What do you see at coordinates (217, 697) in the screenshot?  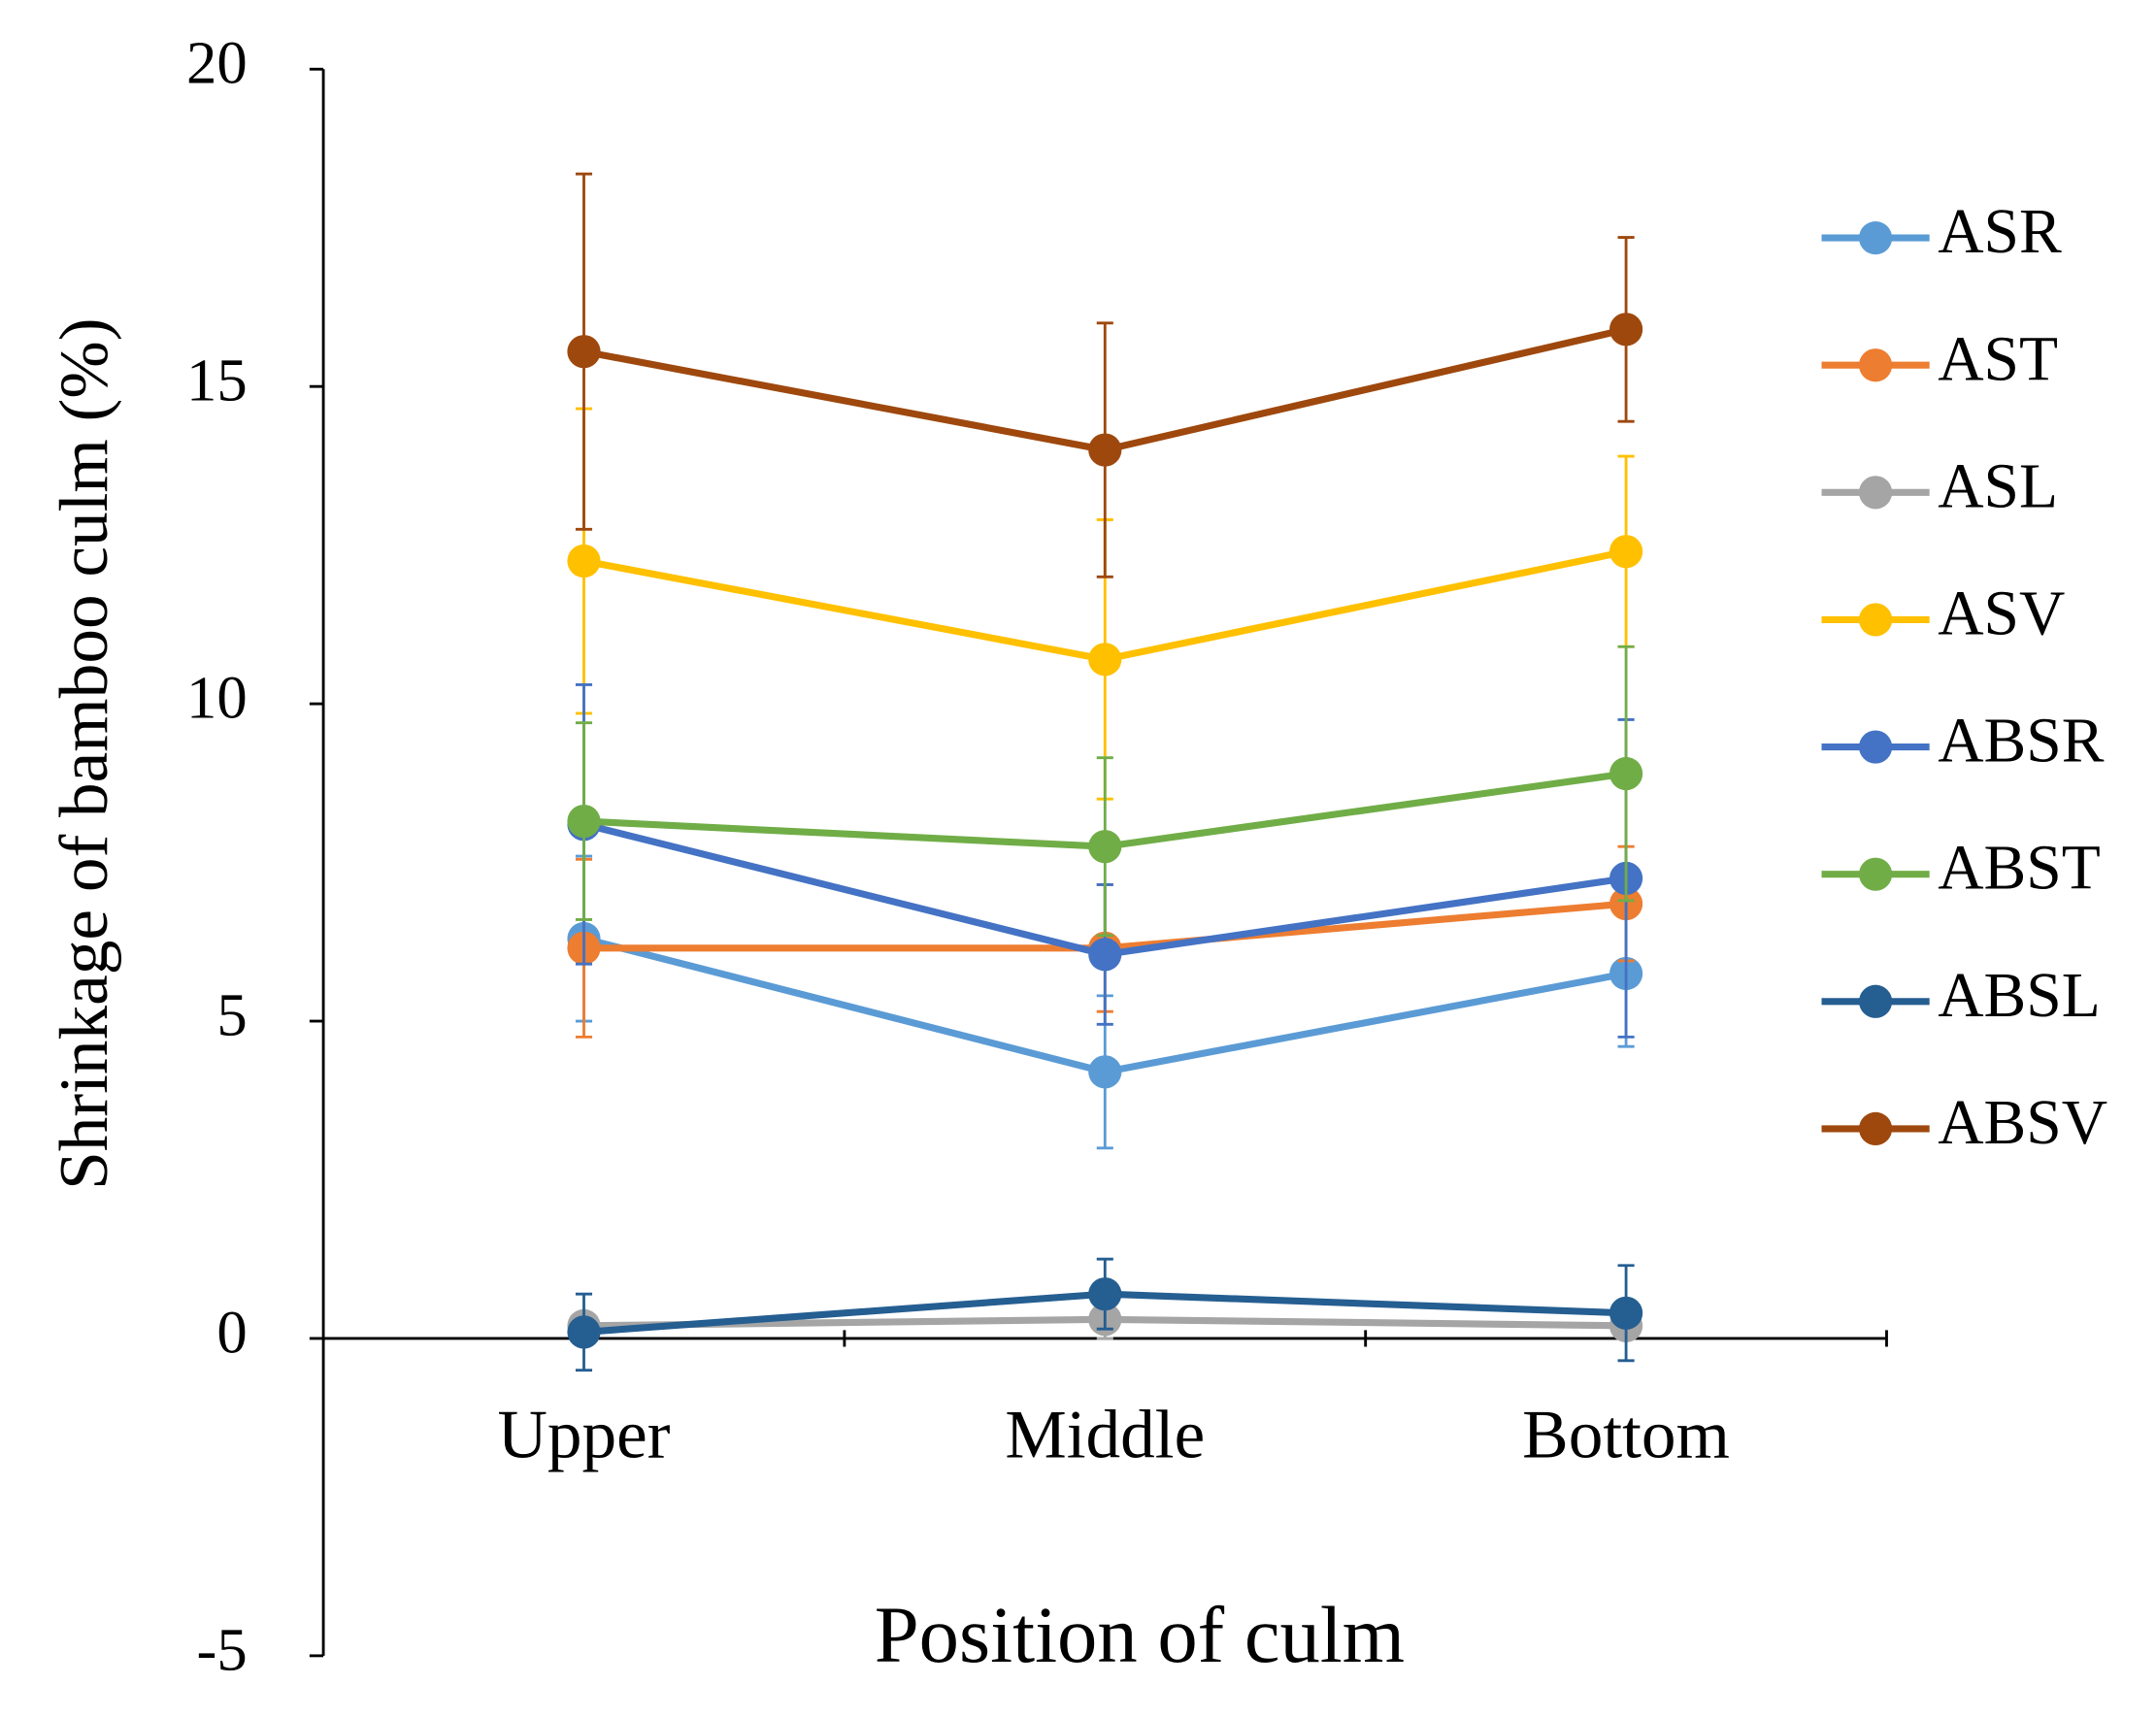 I see `y-tick-label: 10` at bounding box center [217, 697].